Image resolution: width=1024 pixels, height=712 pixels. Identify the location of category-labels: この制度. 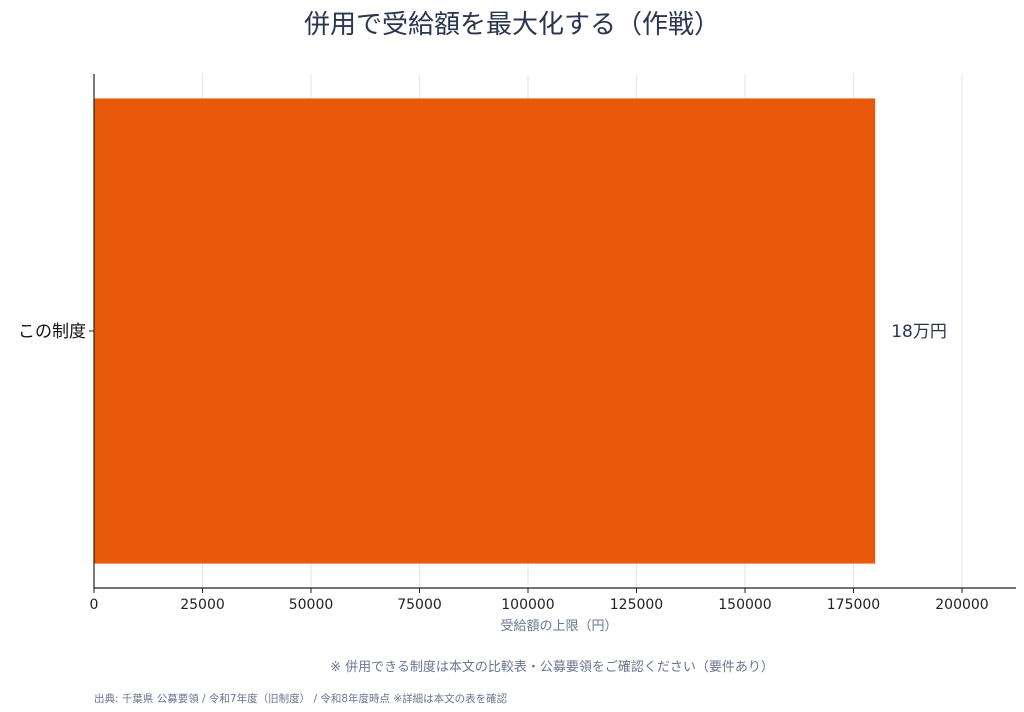
(56, 332).